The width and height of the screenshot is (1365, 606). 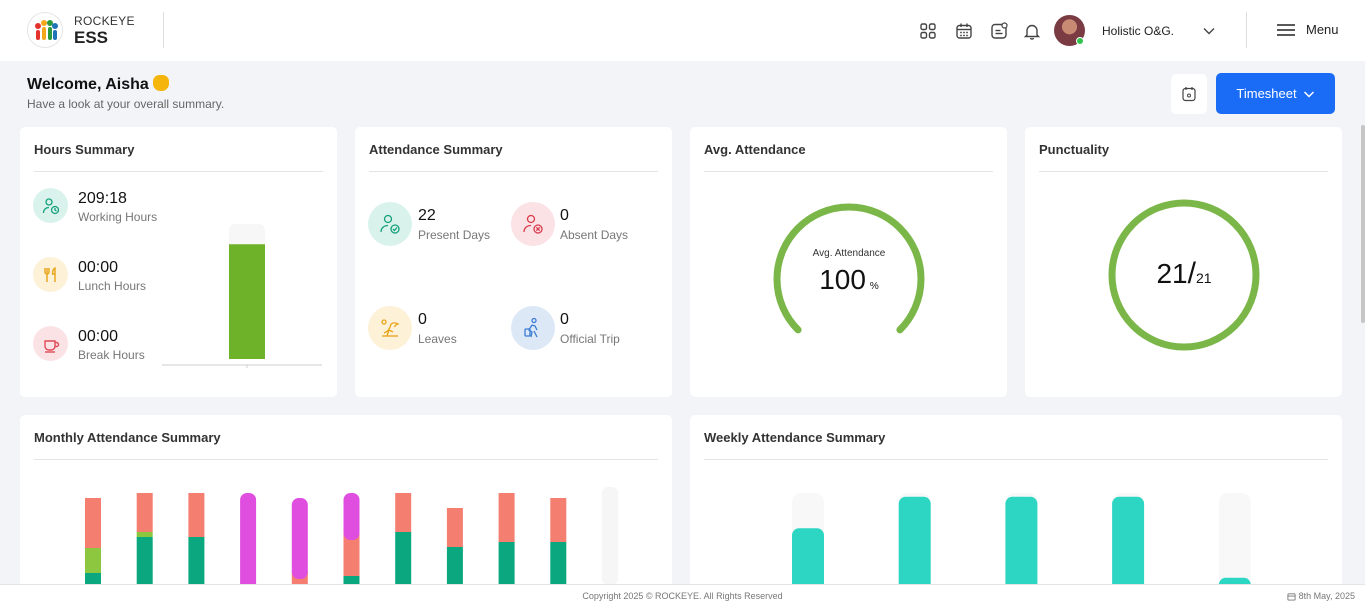 What do you see at coordinates (1074, 149) in the screenshot?
I see `card-title: Punctuality` at bounding box center [1074, 149].